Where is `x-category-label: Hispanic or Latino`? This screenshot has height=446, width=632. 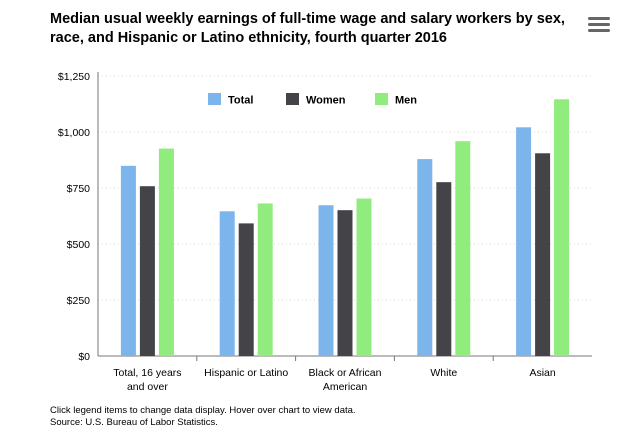 x-category-label: Hispanic or Latino is located at coordinates (246, 373).